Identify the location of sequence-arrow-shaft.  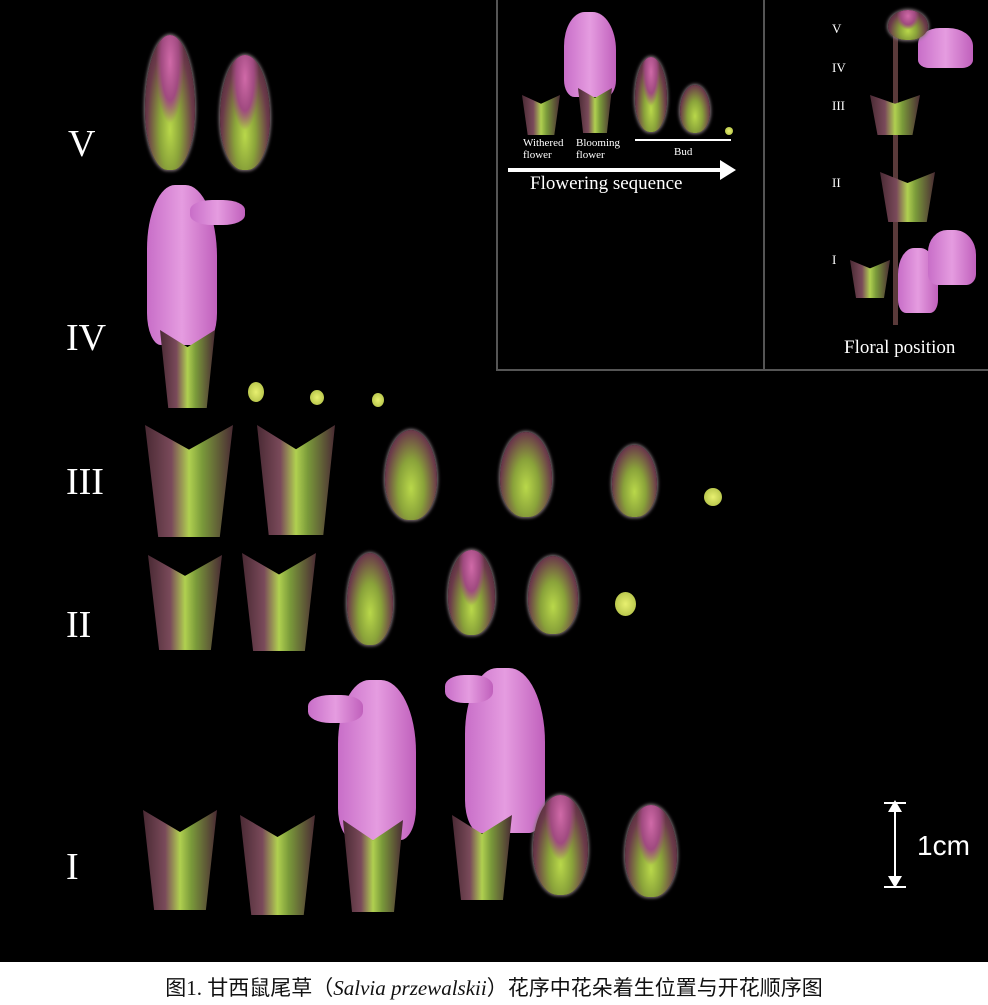
(615, 170).